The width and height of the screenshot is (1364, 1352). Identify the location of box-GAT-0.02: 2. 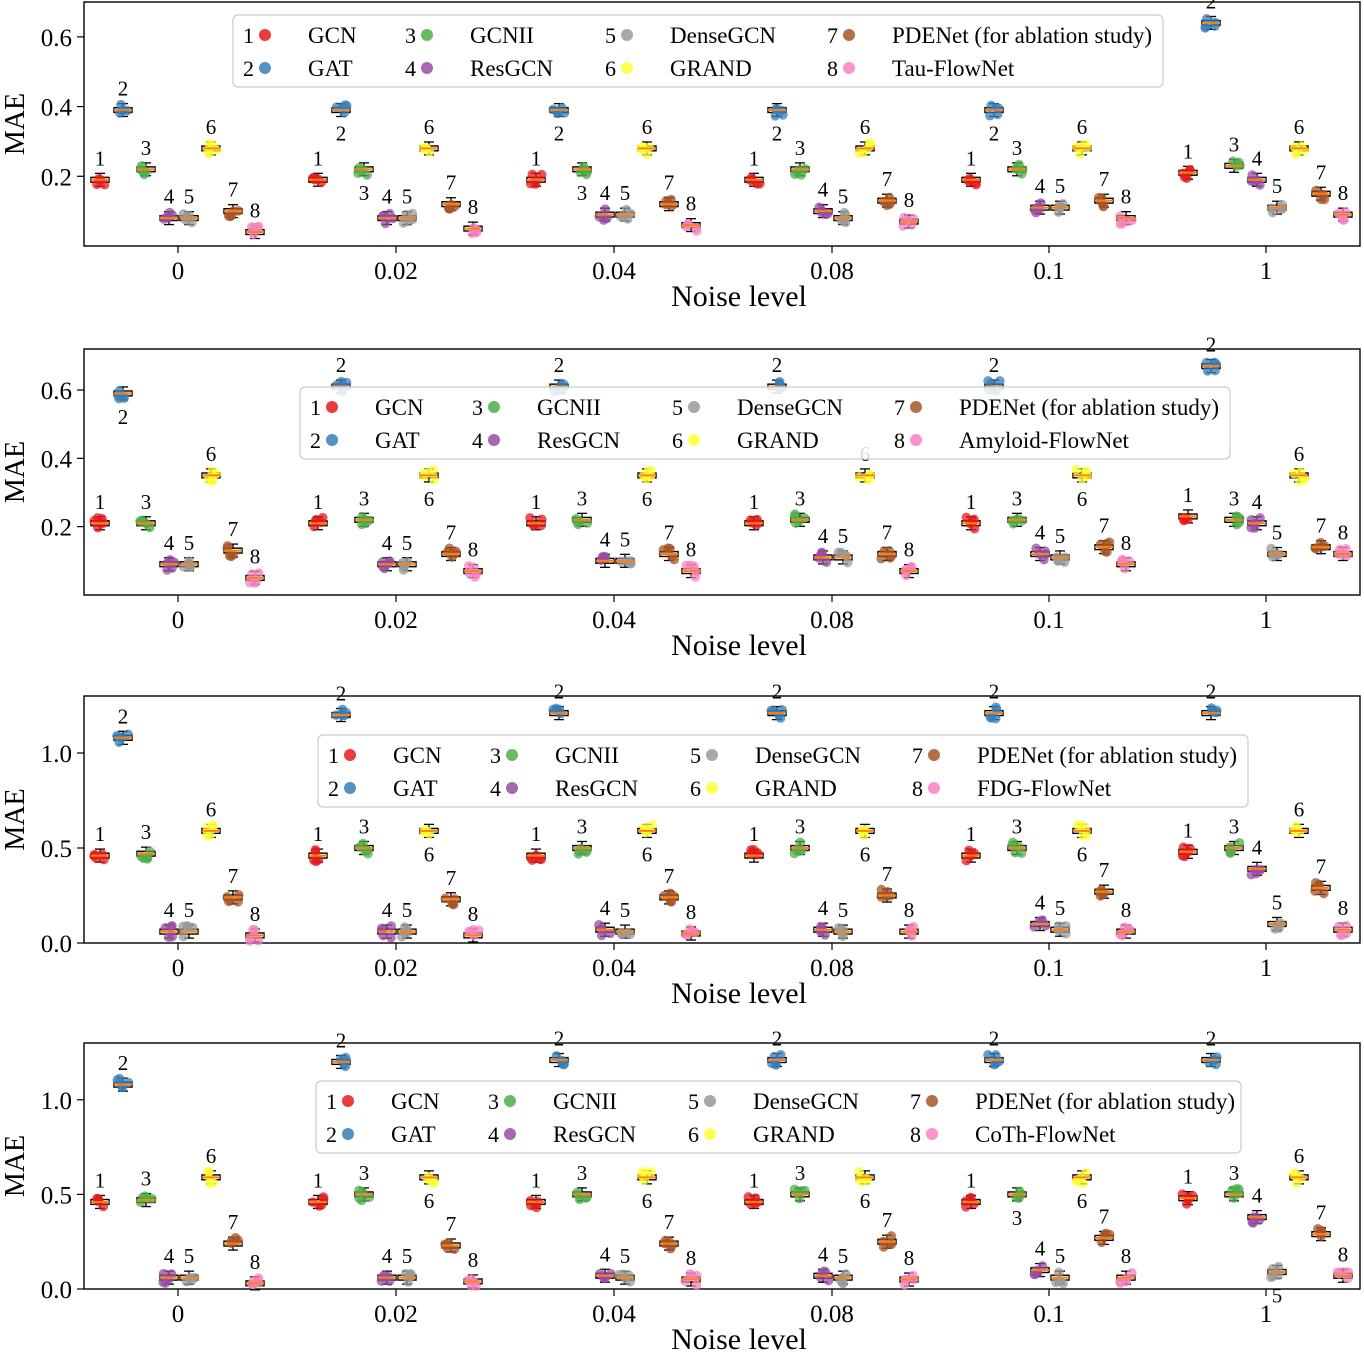
(341, 1050).